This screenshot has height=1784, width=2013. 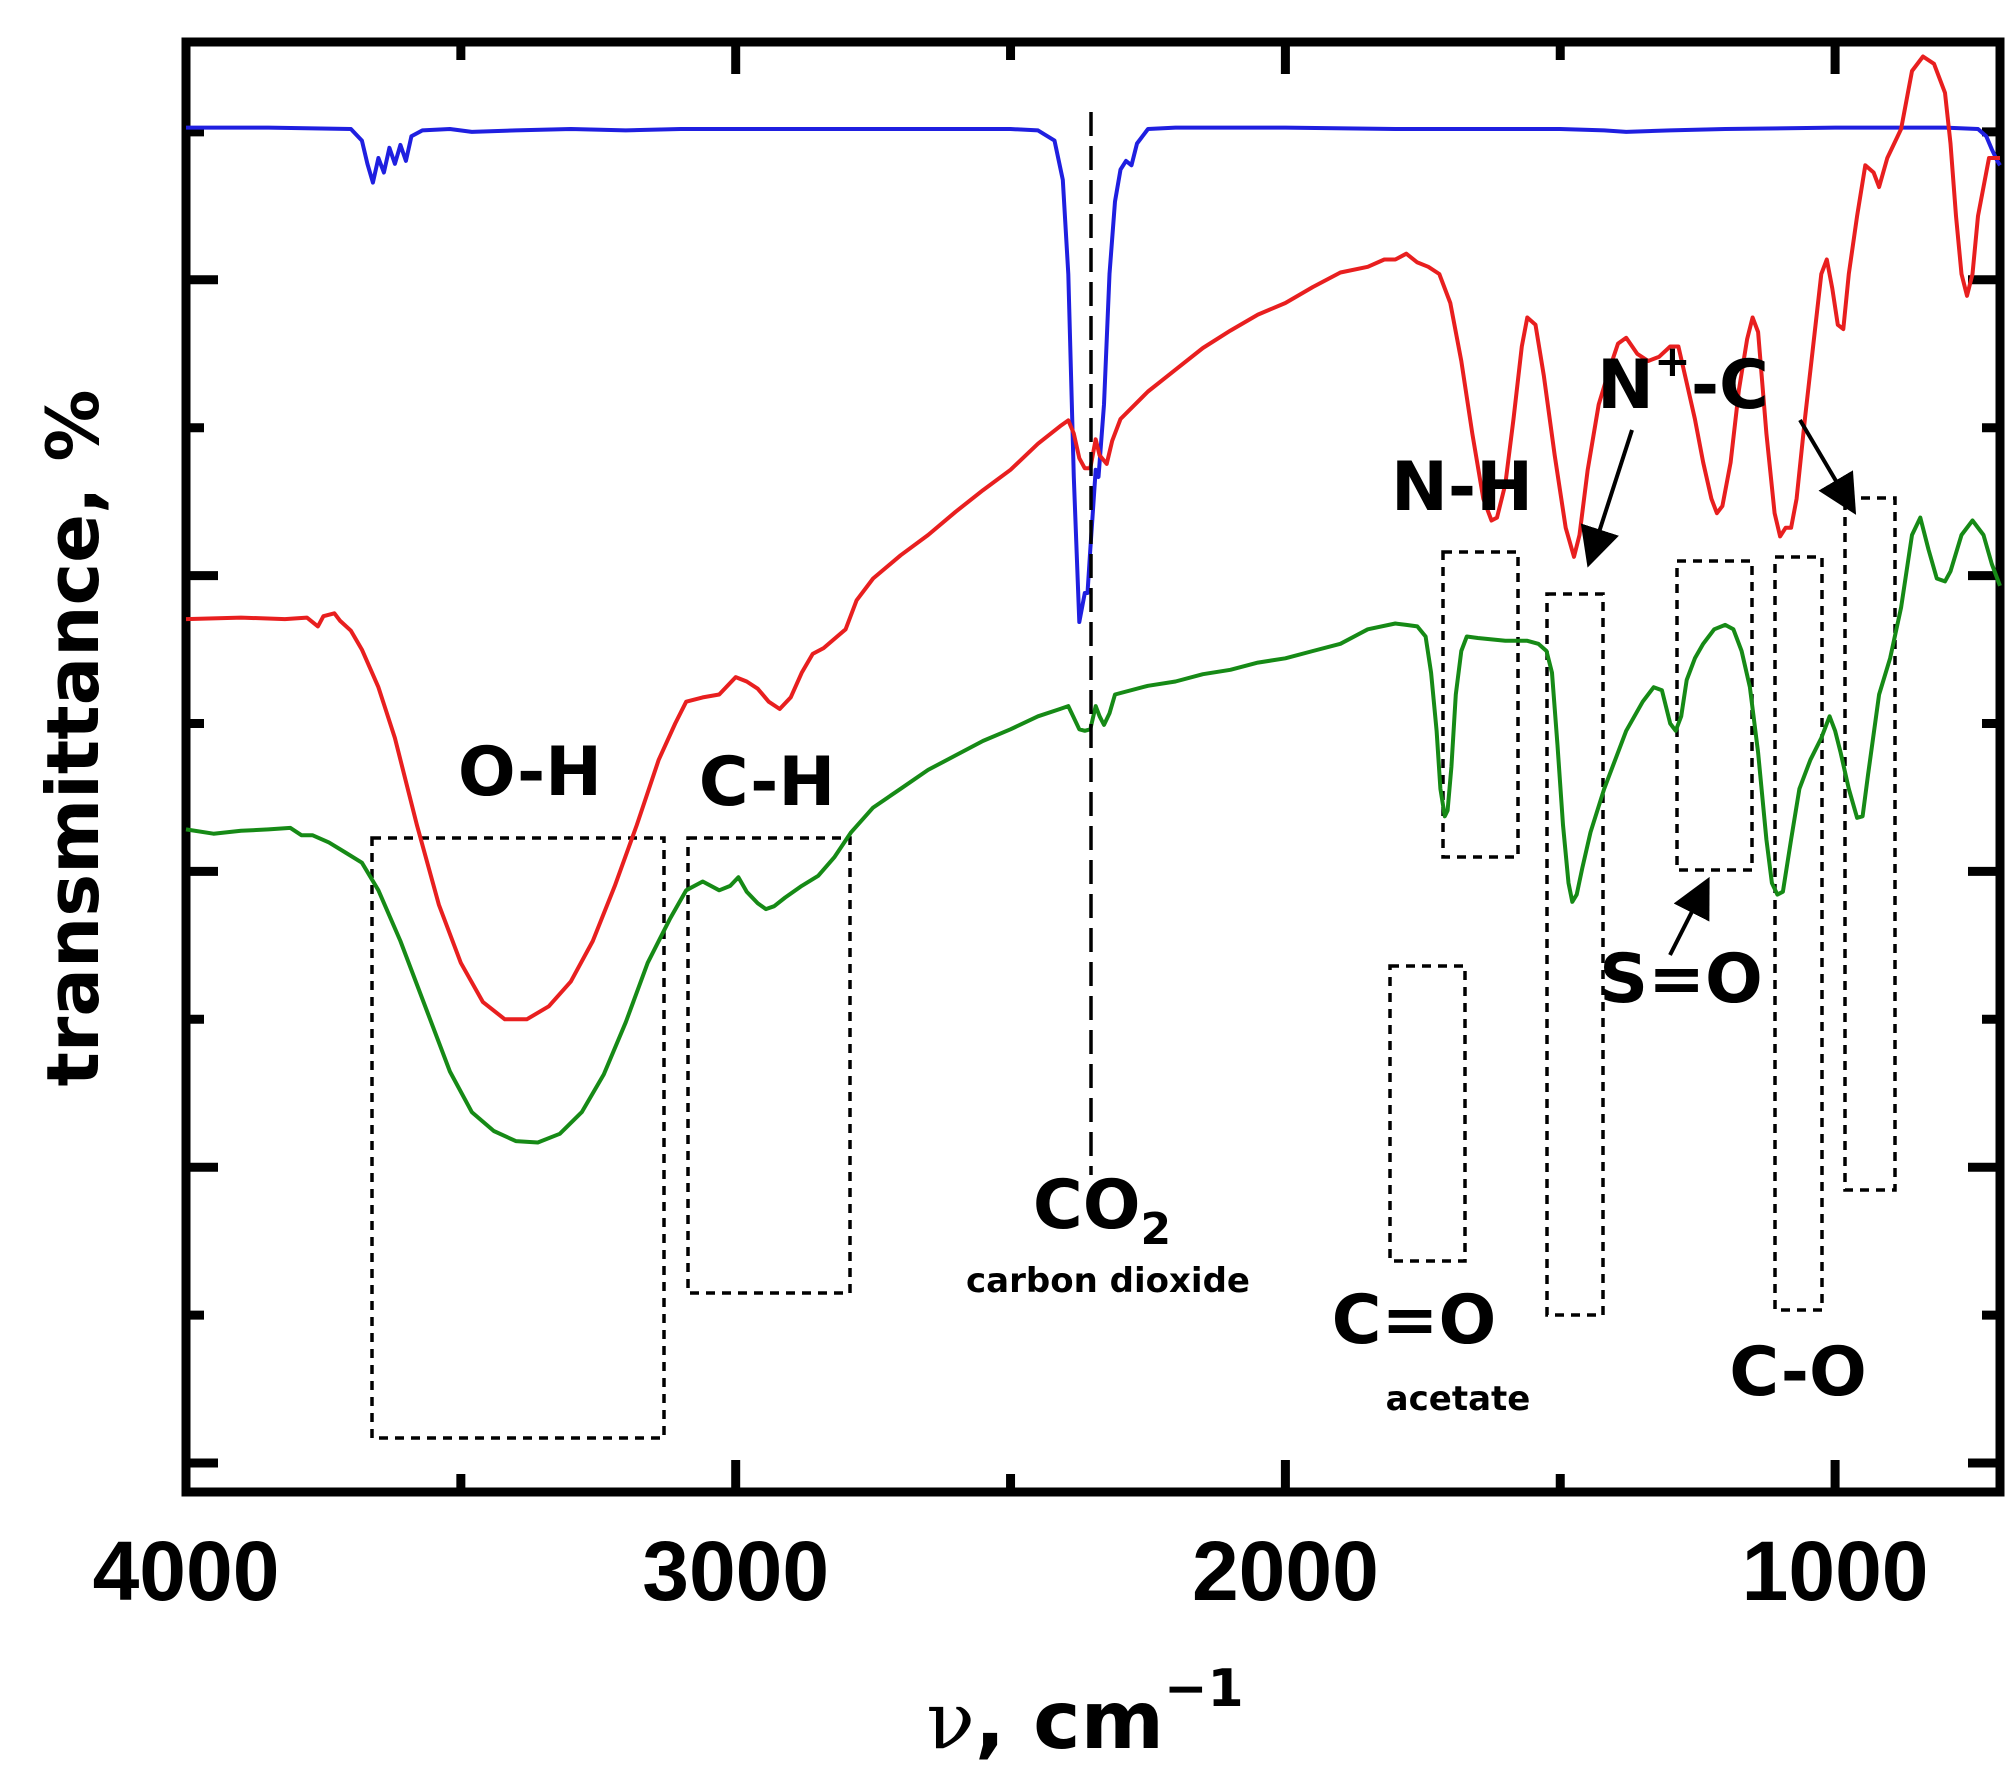 What do you see at coordinates (1798, 933) in the screenshot?
I see `c-o-region-box` at bounding box center [1798, 933].